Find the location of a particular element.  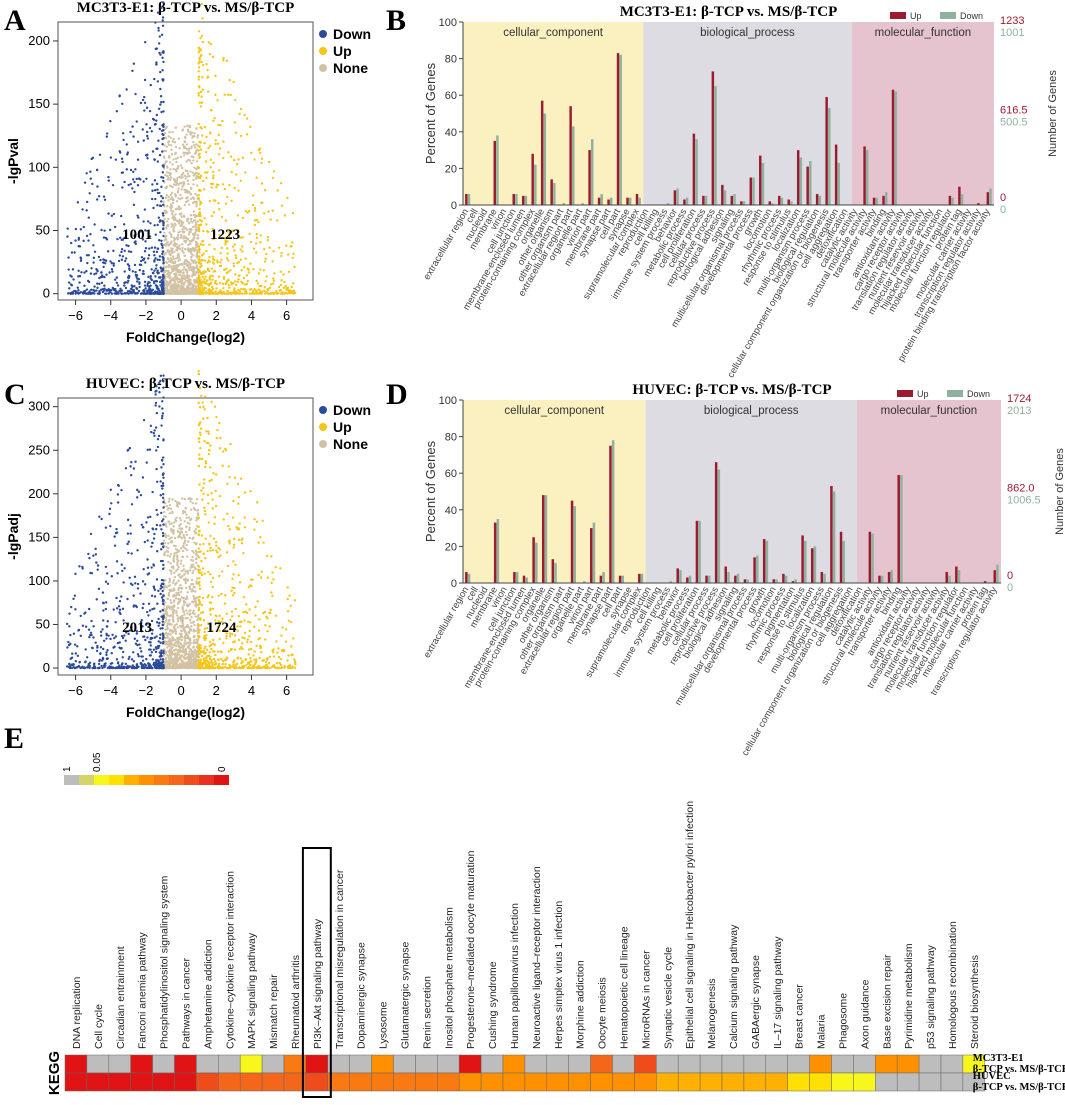

down-bar is located at coordinates (962, 199).